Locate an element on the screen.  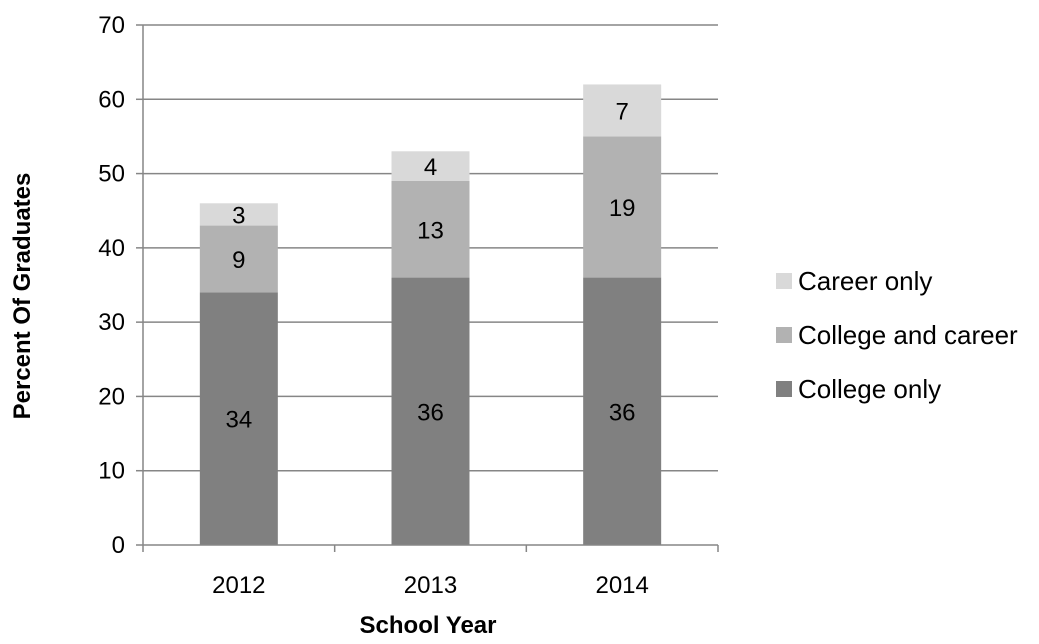
y-tick-label: 20 is located at coordinates (111, 396).